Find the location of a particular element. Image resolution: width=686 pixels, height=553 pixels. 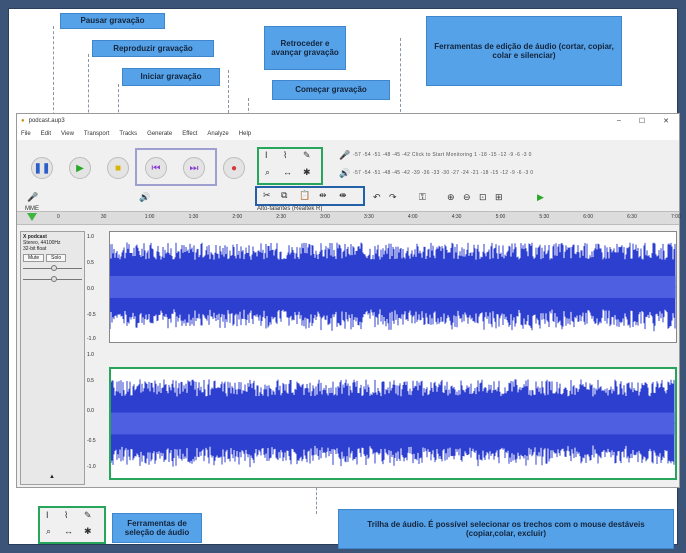

pause-button: ❚❚ is located at coordinates (42, 168).